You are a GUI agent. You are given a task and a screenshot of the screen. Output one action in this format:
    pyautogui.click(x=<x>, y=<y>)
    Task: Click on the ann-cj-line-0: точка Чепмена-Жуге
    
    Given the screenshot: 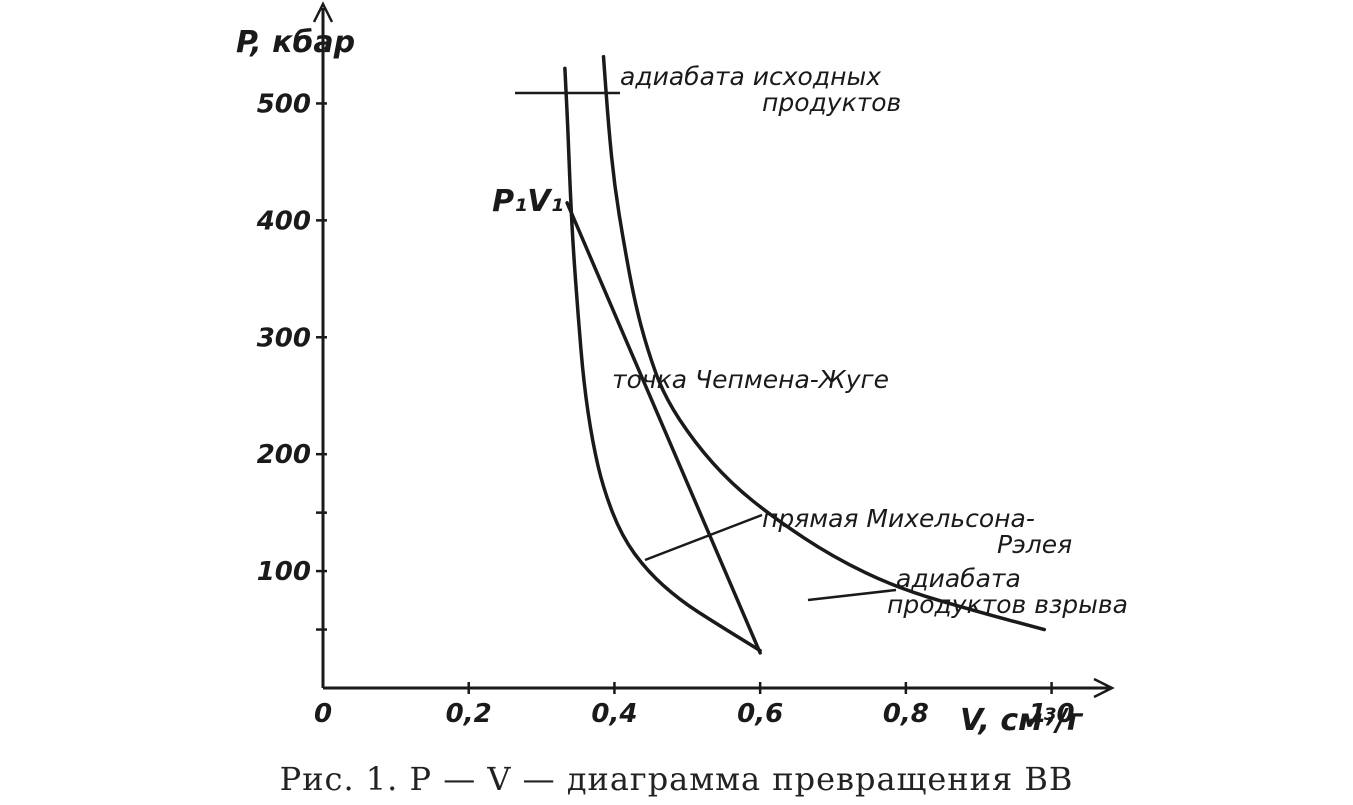 What is the action you would take?
    pyautogui.click(x=750, y=379)
    